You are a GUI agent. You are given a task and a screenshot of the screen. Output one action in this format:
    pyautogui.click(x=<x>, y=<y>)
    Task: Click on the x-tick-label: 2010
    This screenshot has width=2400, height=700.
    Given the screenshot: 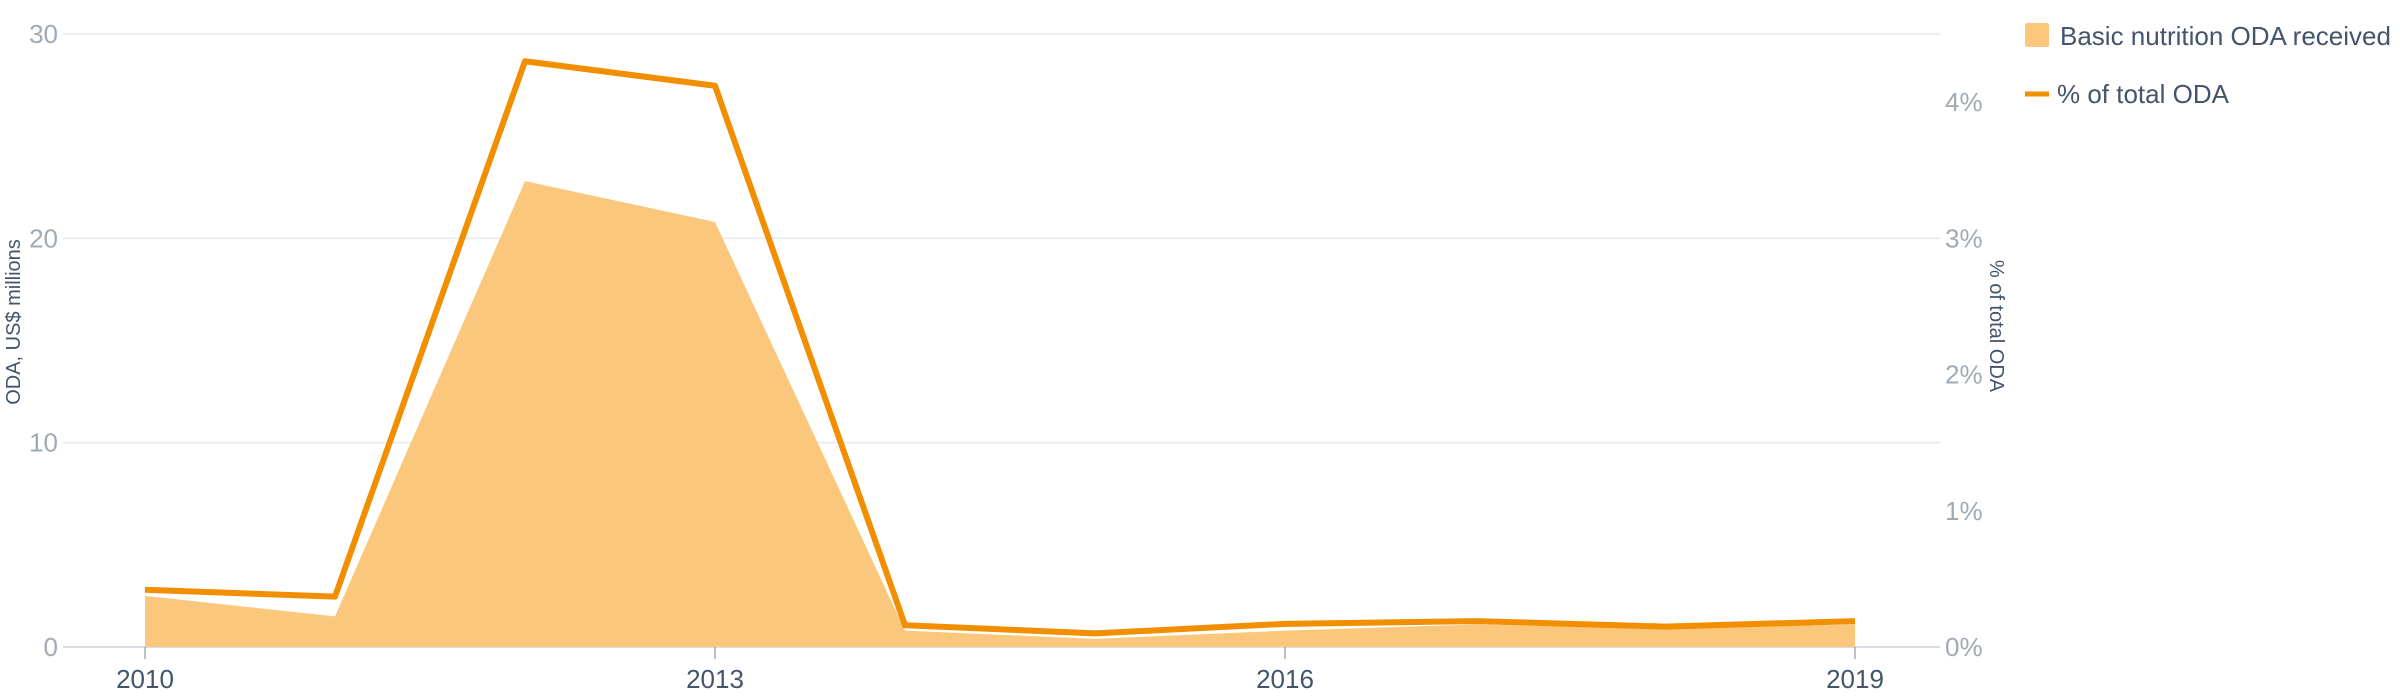 What is the action you would take?
    pyautogui.click(x=145, y=679)
    